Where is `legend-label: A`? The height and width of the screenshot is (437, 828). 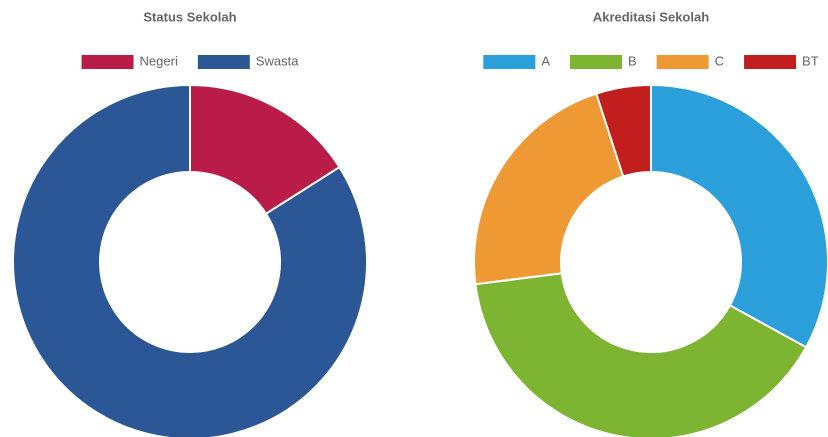 legend-label: A is located at coordinates (545, 60).